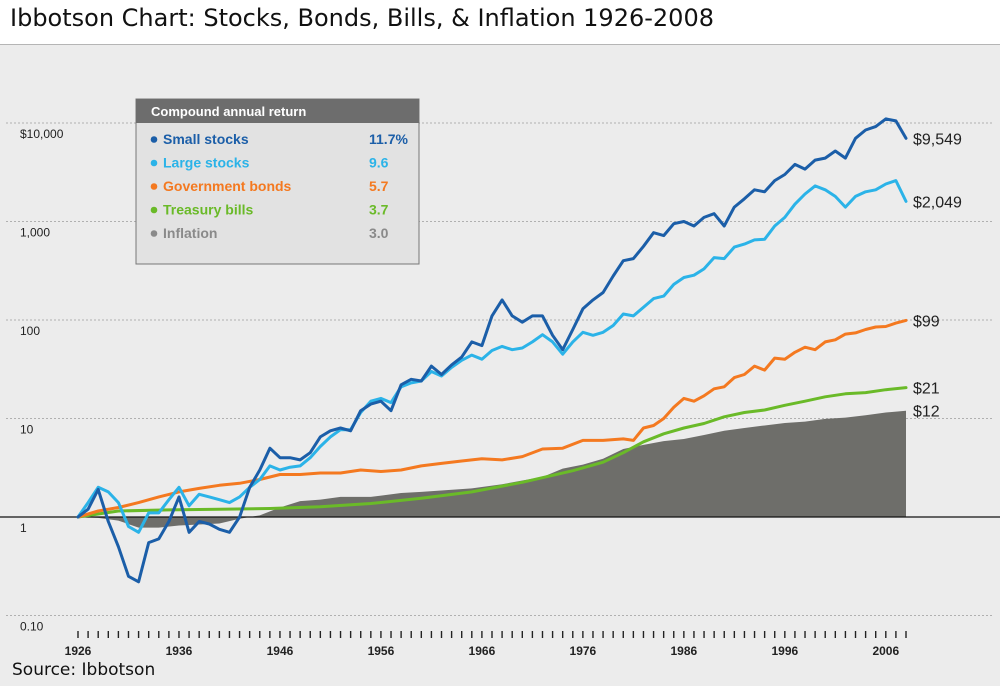  Describe the element at coordinates (228, 111) in the screenshot. I see `legend-title: Compound annual return` at that location.